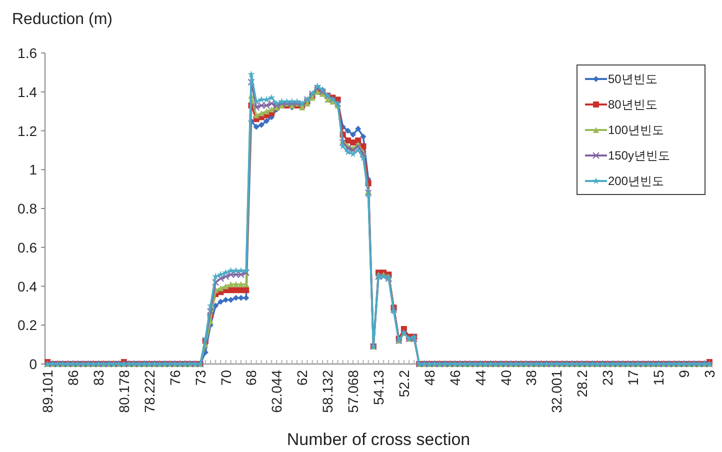  What do you see at coordinates (28, 130) in the screenshot?
I see `y-tick-label: 1.2` at bounding box center [28, 130].